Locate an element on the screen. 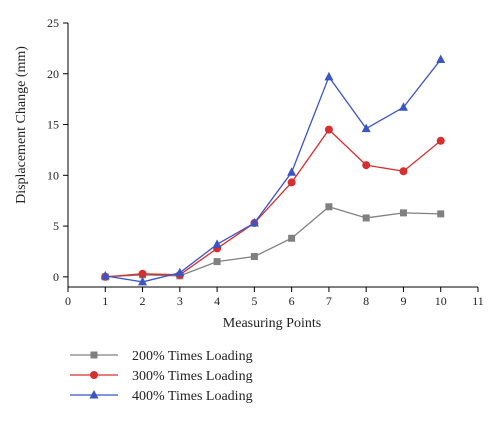  legend-label: 400% Times Loading is located at coordinates (192, 396).